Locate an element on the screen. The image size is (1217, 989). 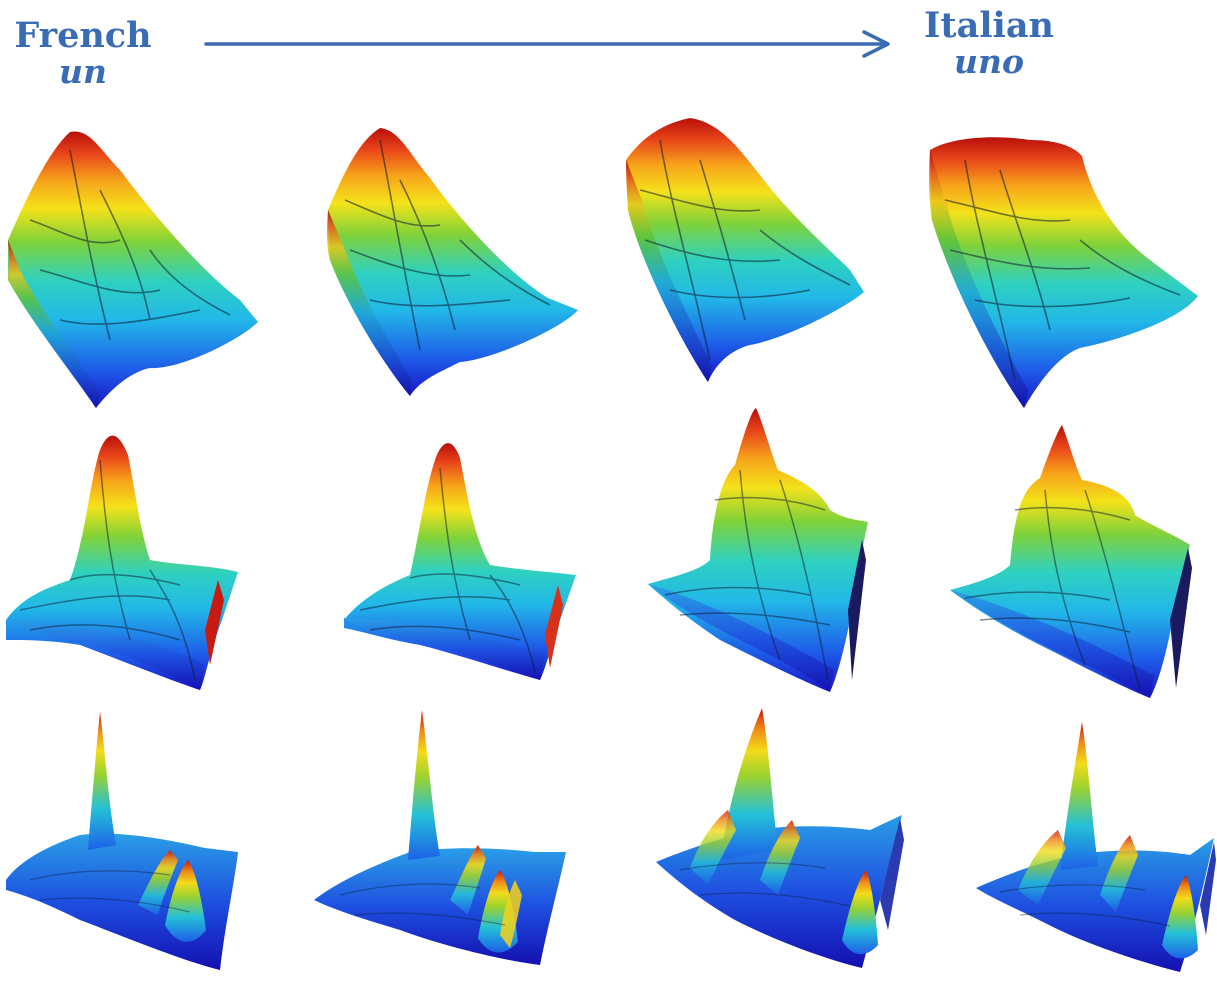
surface-row2-col2 is located at coordinates (460, 561).